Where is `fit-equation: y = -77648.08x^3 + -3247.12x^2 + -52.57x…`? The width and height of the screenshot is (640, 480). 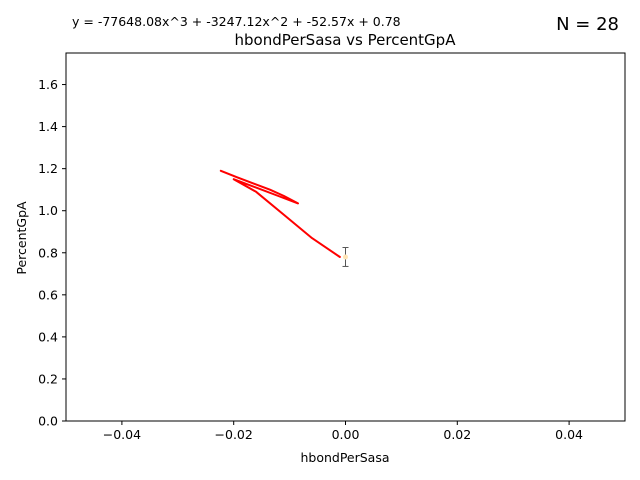
fit-equation: y = -77648.08x^3 + -3247.12x^2 + -52.57x… is located at coordinates (236, 21).